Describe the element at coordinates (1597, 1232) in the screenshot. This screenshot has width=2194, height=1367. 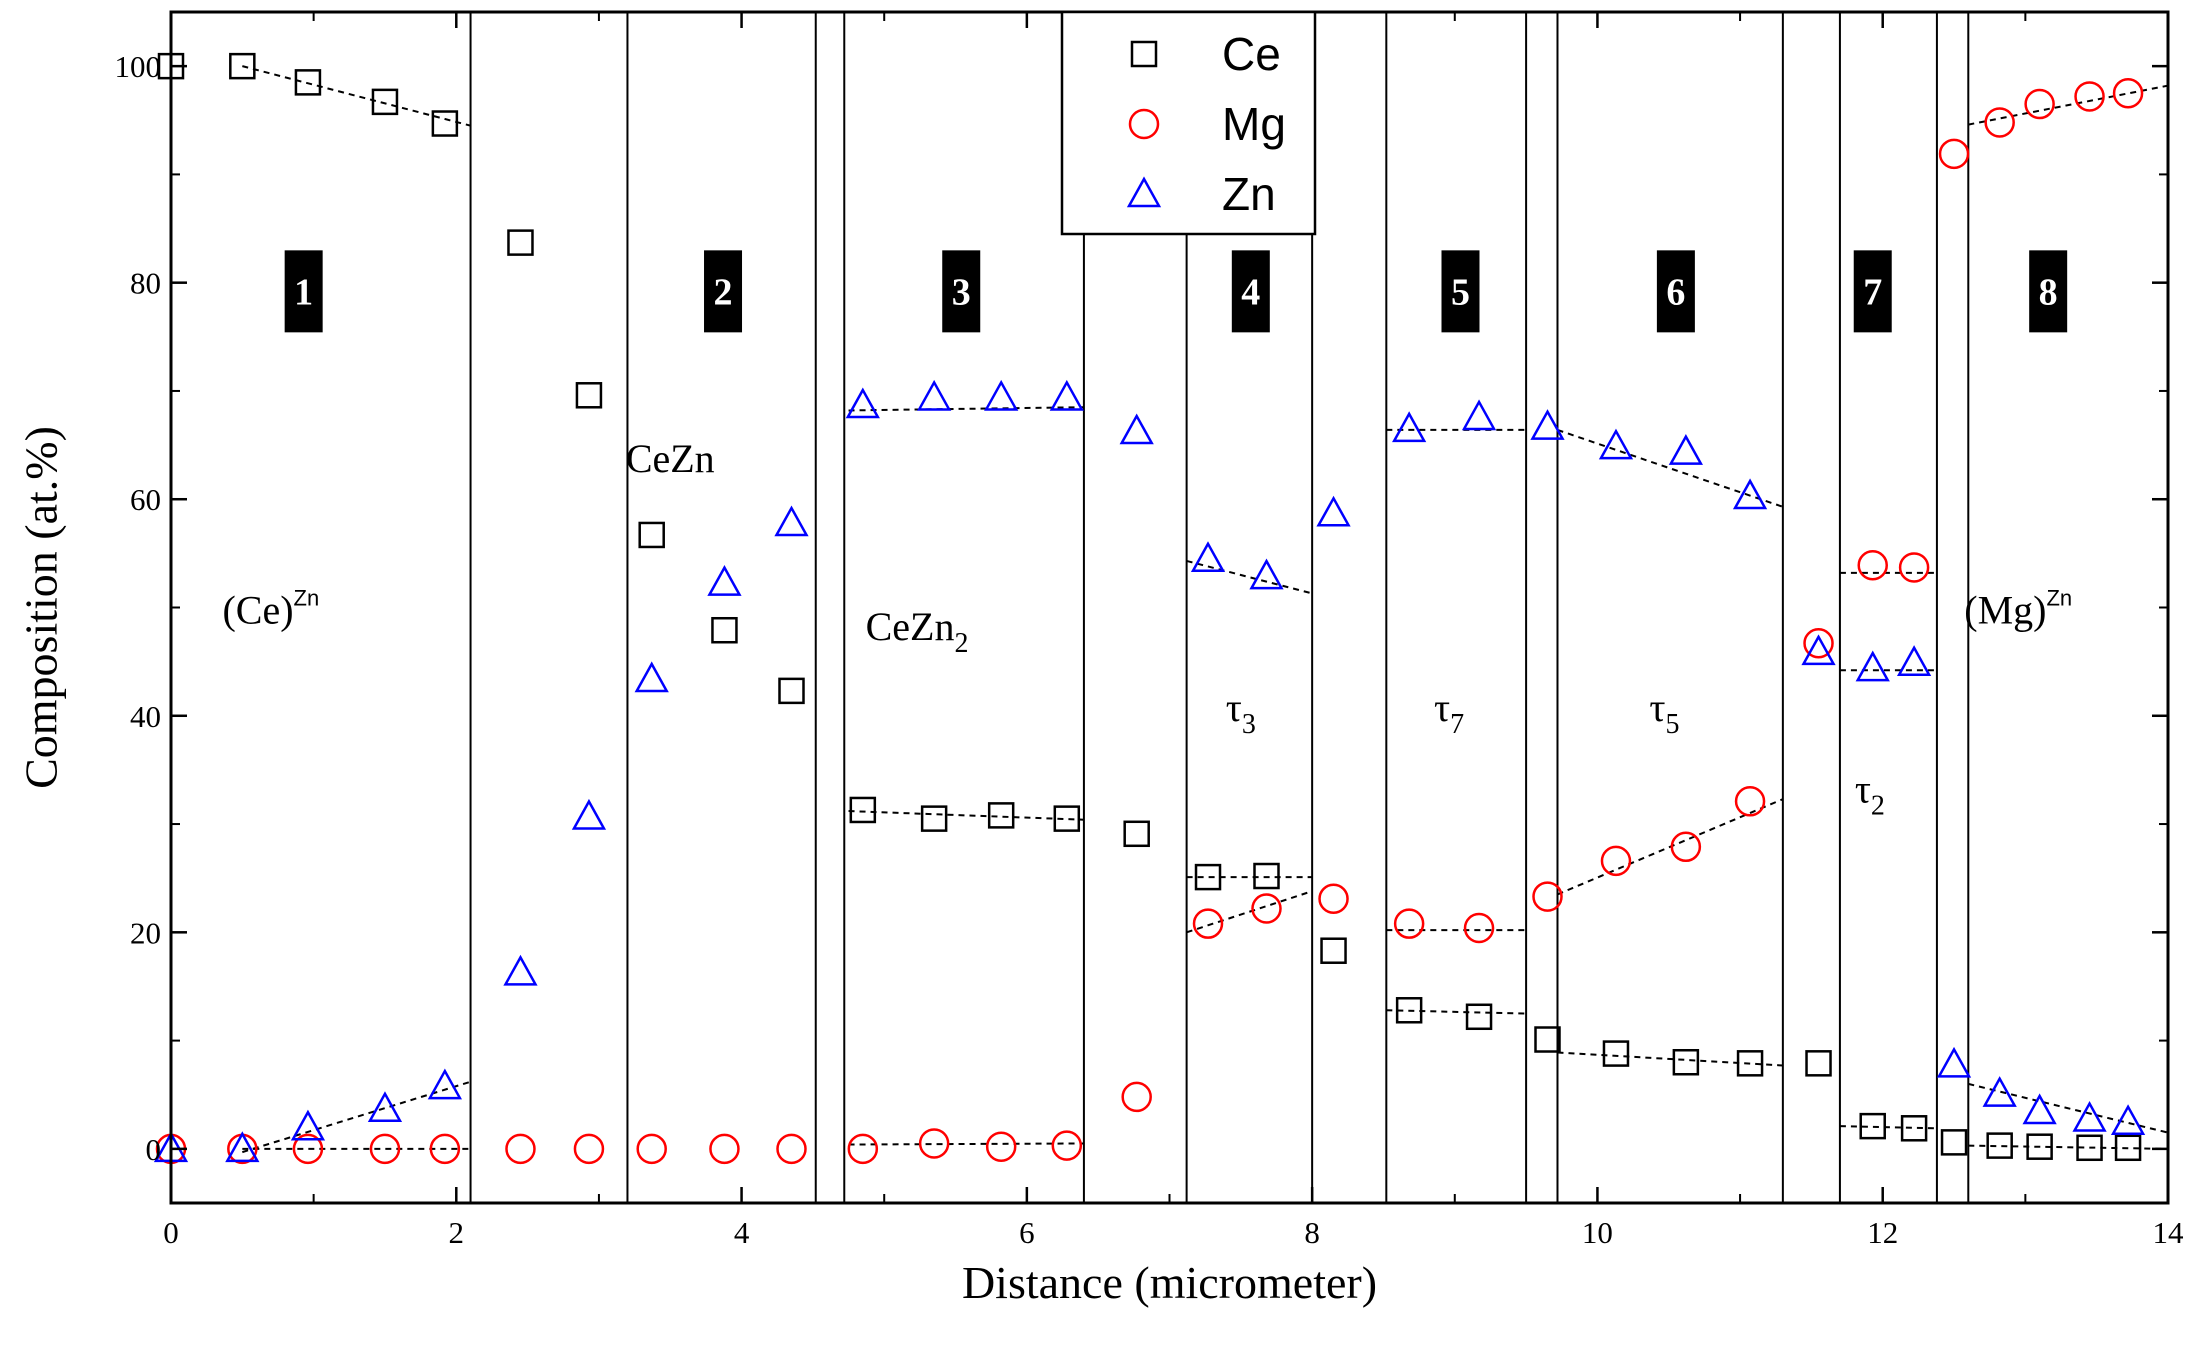
I see `x-tick-label: 10` at that location.